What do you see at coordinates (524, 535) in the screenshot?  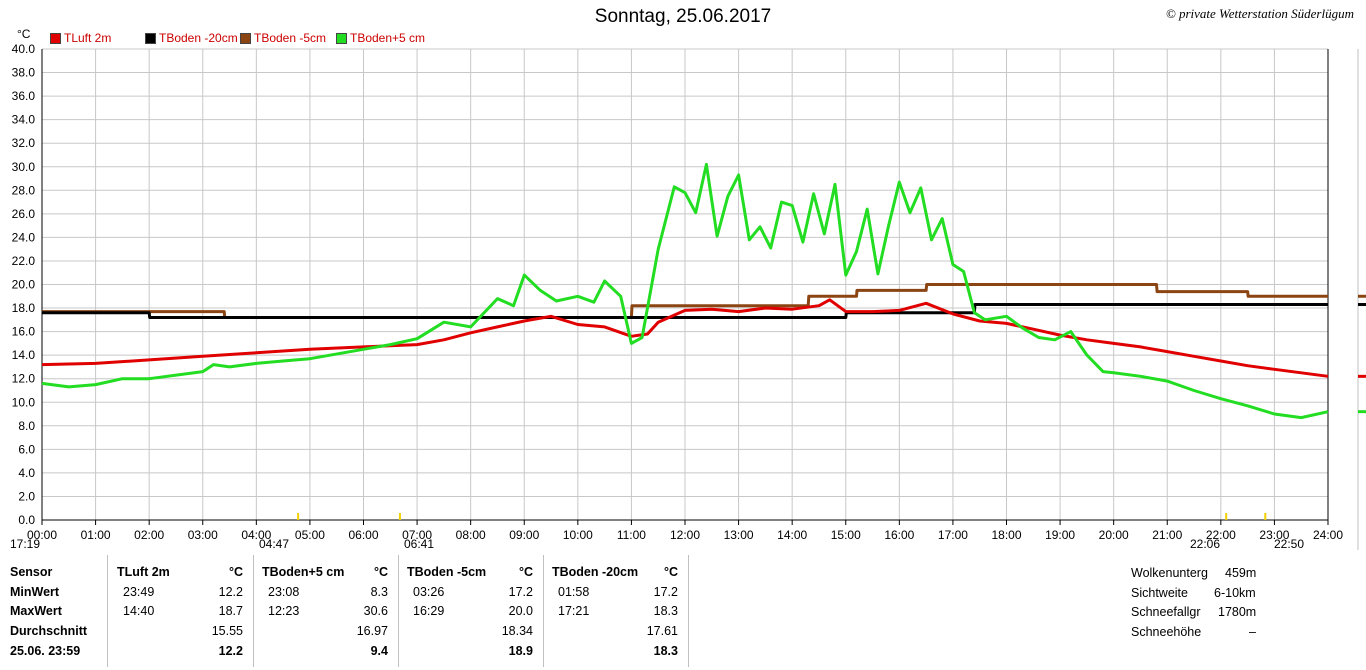 I see `x-tick-label: 09:00` at bounding box center [524, 535].